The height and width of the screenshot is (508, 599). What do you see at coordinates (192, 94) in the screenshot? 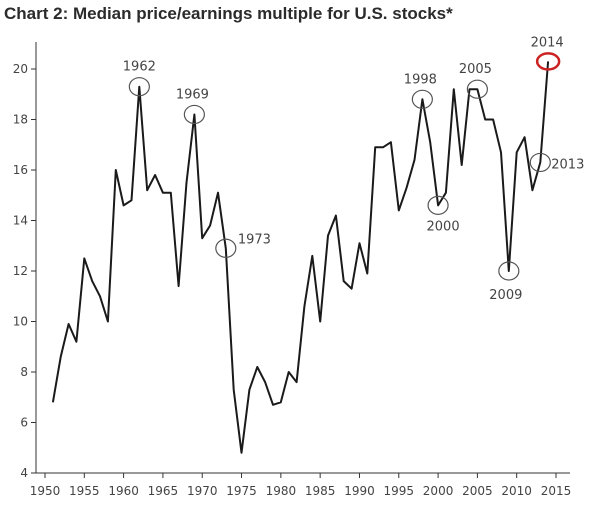
I see `annotation-label-1969: 1969` at bounding box center [192, 94].